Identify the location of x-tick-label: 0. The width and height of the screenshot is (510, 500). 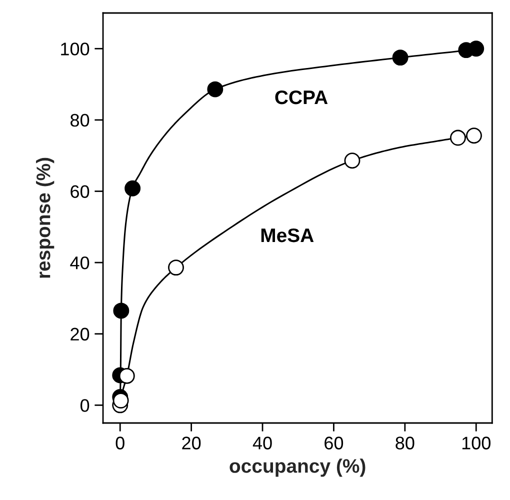
(120, 443).